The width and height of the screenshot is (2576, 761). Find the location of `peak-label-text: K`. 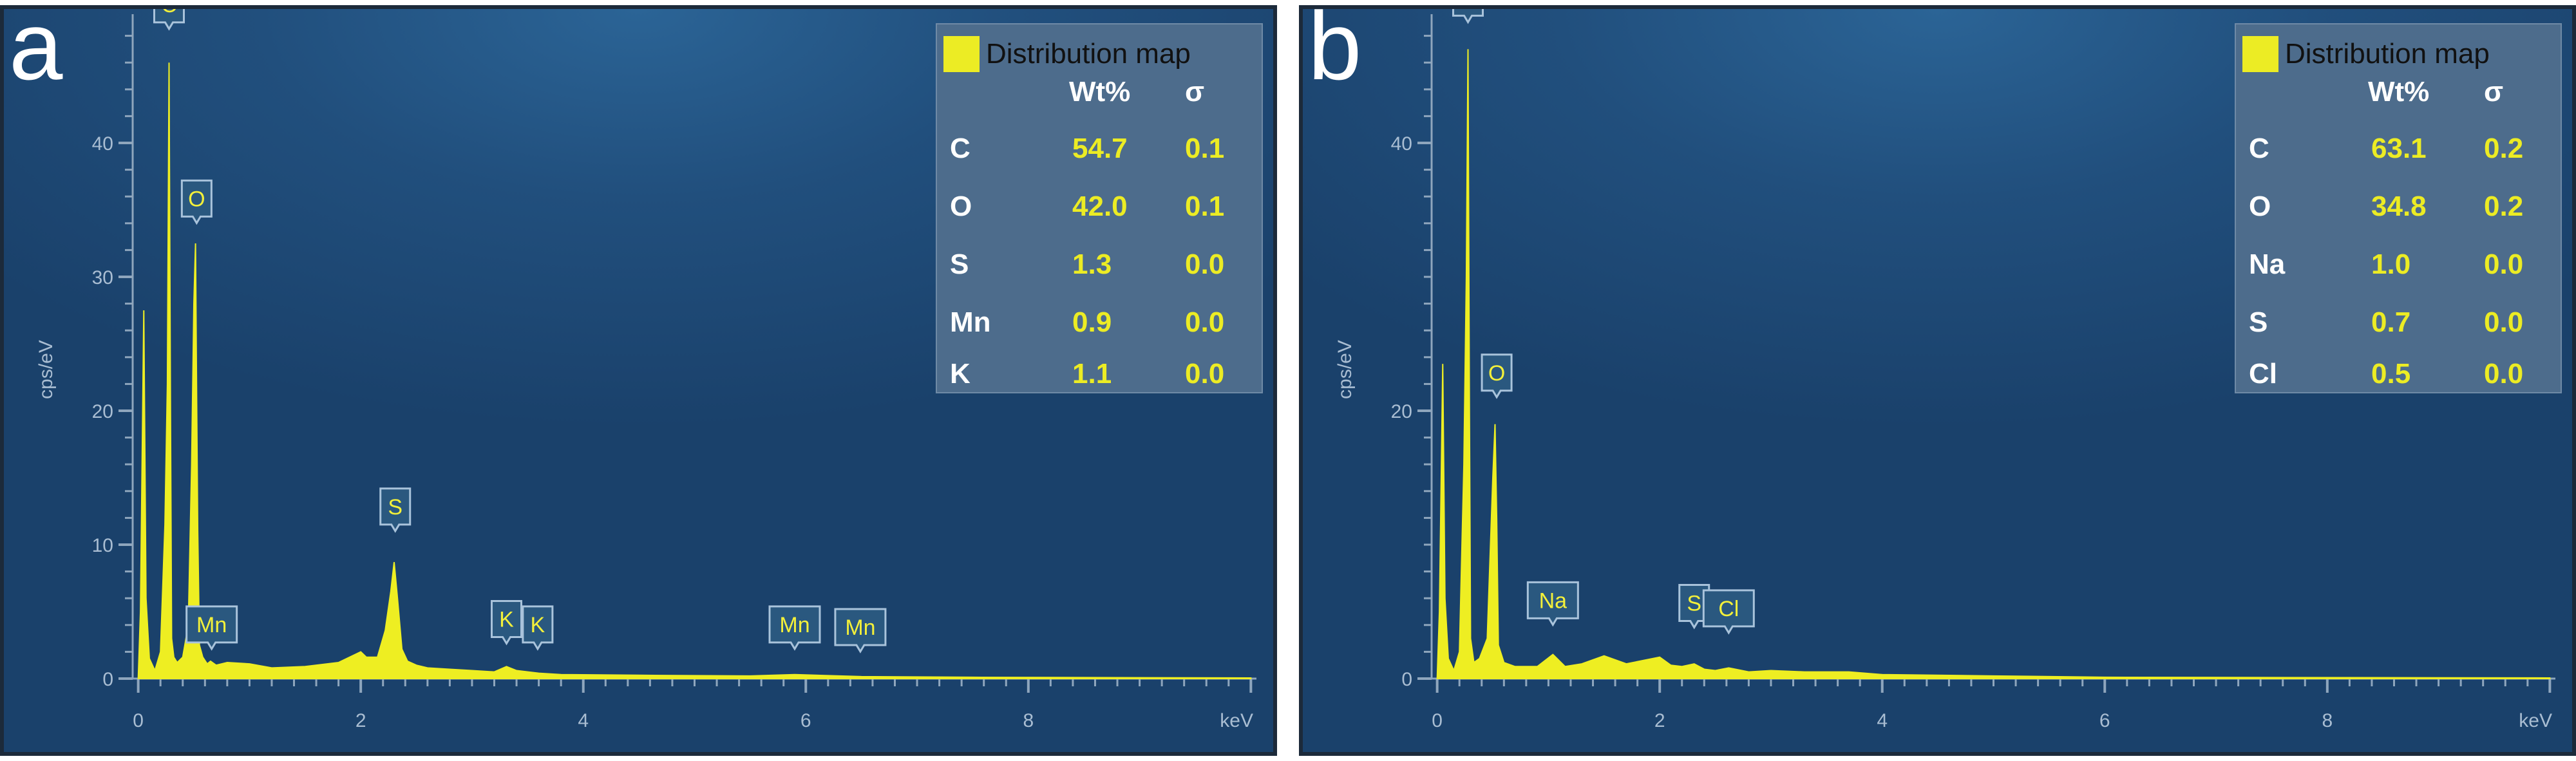

peak-label-text: K is located at coordinates (507, 620).